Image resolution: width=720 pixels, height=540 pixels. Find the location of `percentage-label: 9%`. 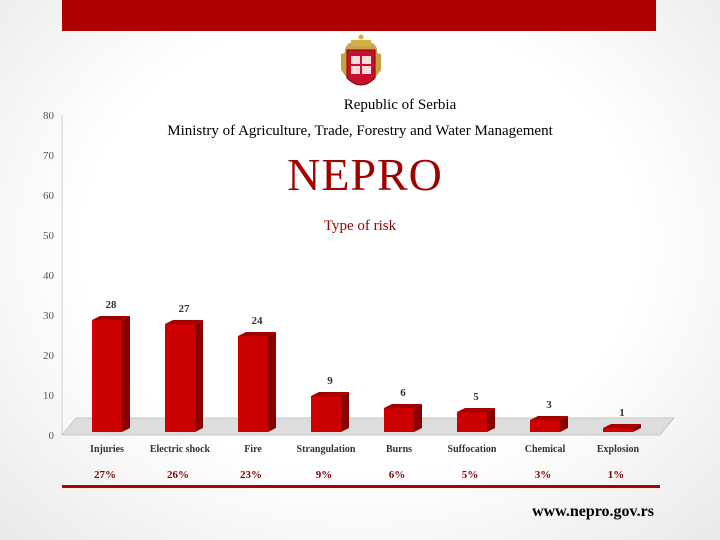

percentage-label: 9% is located at coordinates (324, 475).